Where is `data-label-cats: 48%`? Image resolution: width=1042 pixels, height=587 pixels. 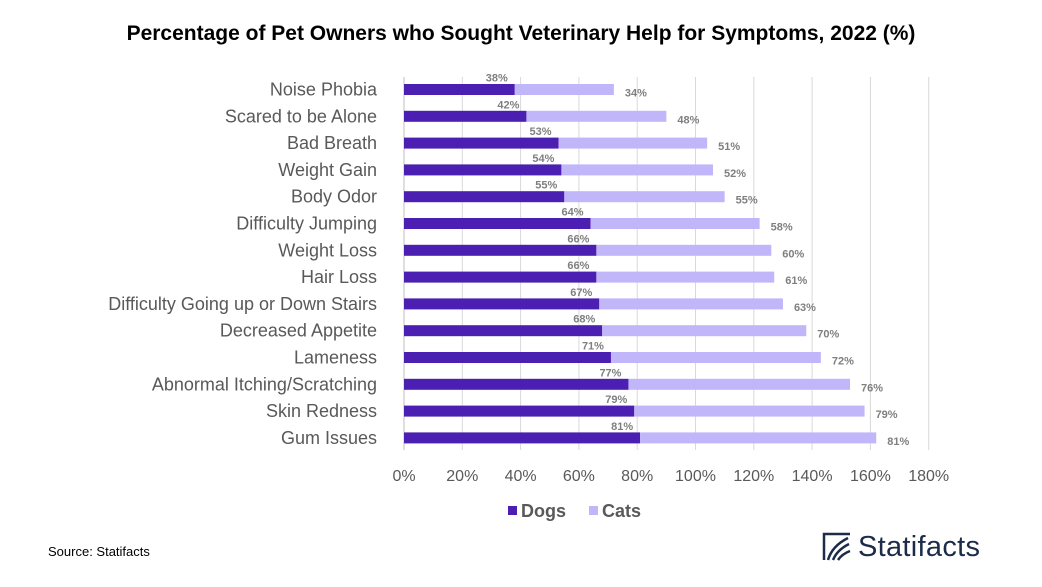
data-label-cats: 48% is located at coordinates (688, 120).